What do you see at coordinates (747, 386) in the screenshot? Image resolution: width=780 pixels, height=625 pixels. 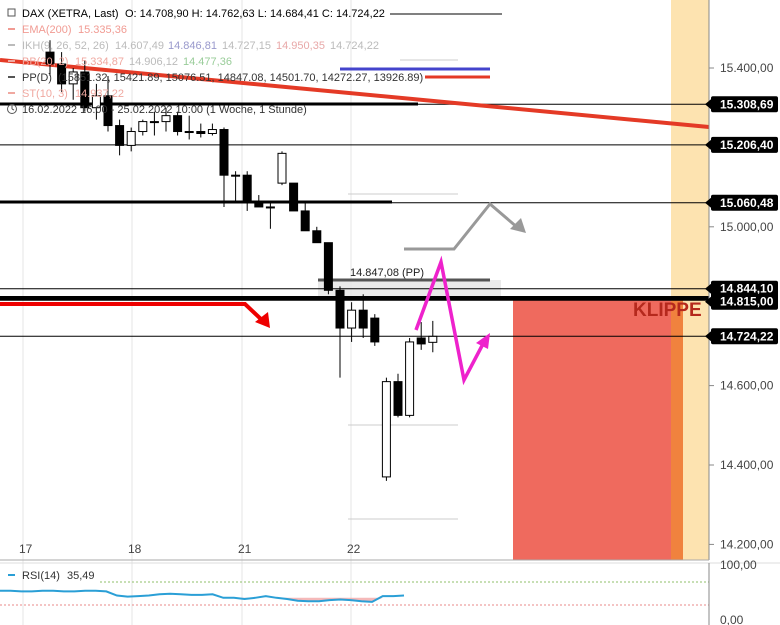 I see `price-tick-label-2: 14.600,00` at bounding box center [747, 386].